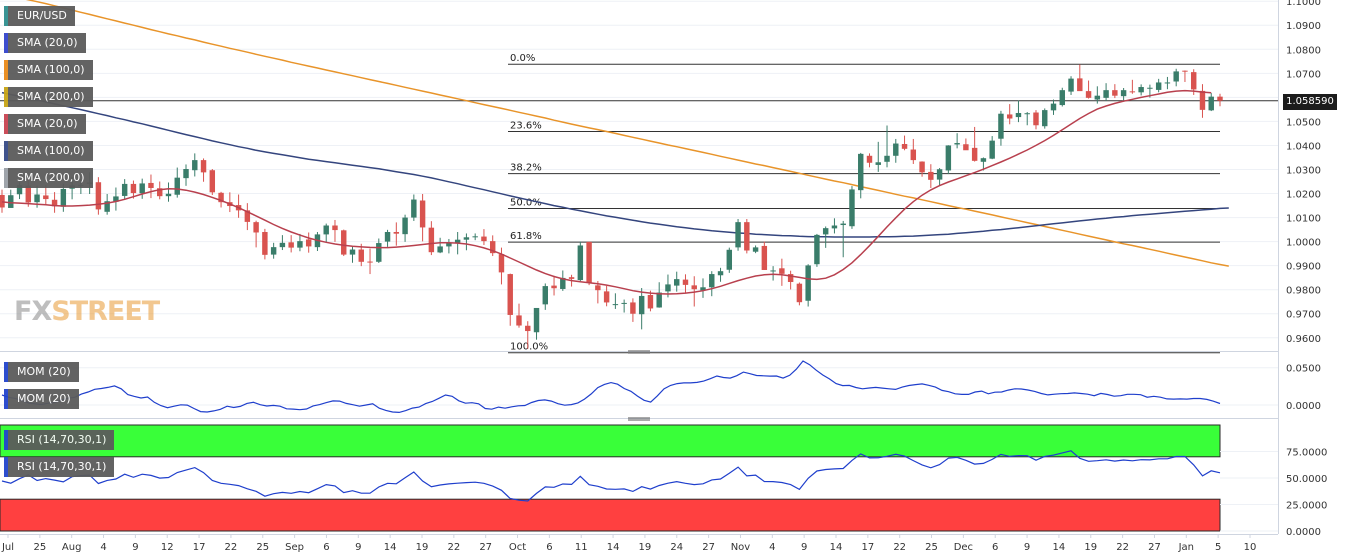 Image resolution: width=1355 pixels, height=558 pixels. Describe the element at coordinates (660, 387) in the screenshot. I see `mom-panel: 0.0500 0.0000` at that location.